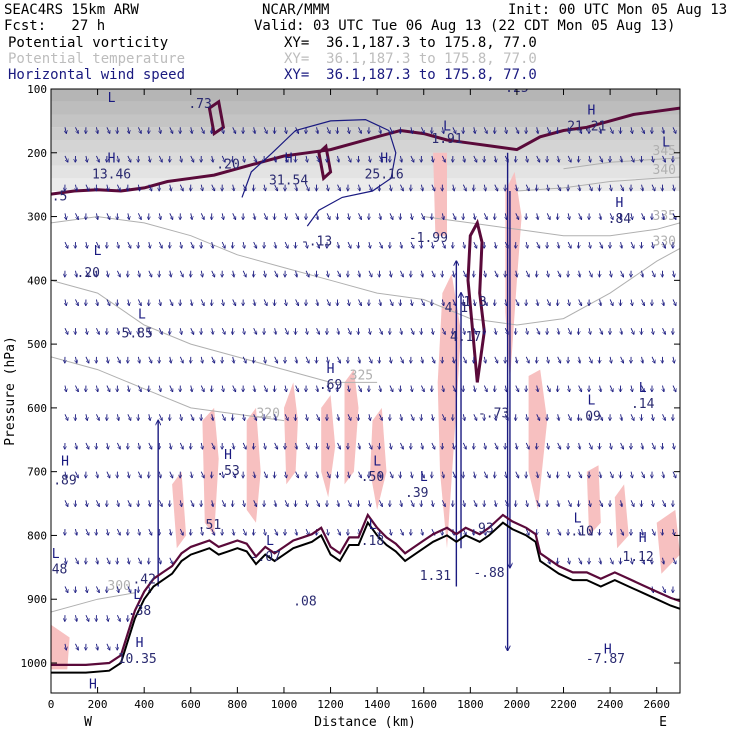  What do you see at coordinates (365, 185) in the screenshot?
I see `pv-shading-band` at bounding box center [365, 185].